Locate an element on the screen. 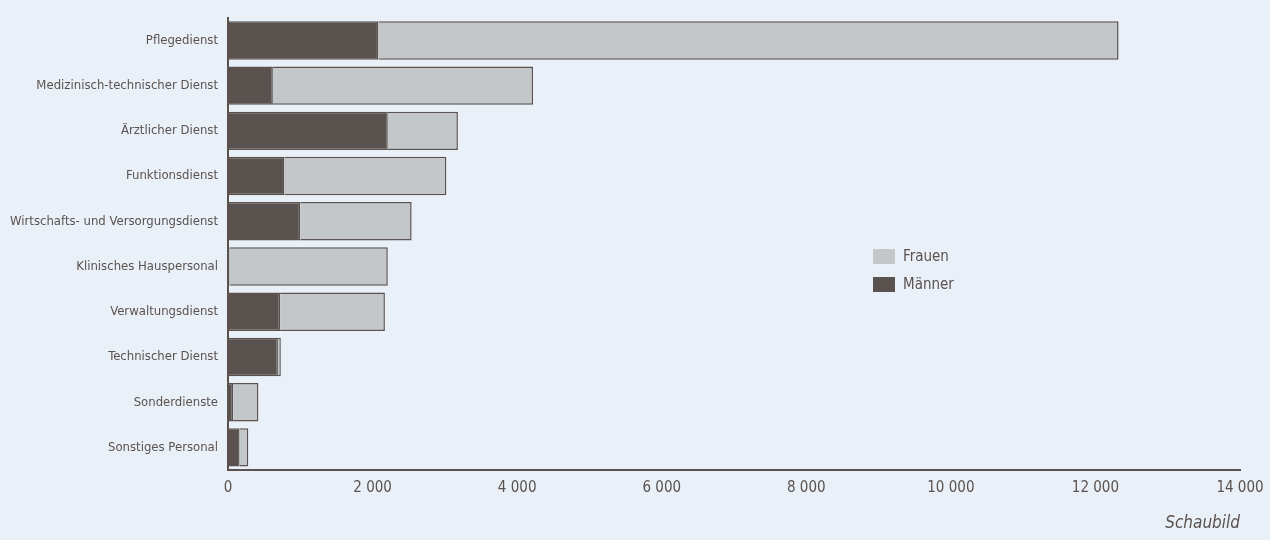 The width and height of the screenshot is (1270, 540). x-tick-label: 4 000 is located at coordinates (517, 486).